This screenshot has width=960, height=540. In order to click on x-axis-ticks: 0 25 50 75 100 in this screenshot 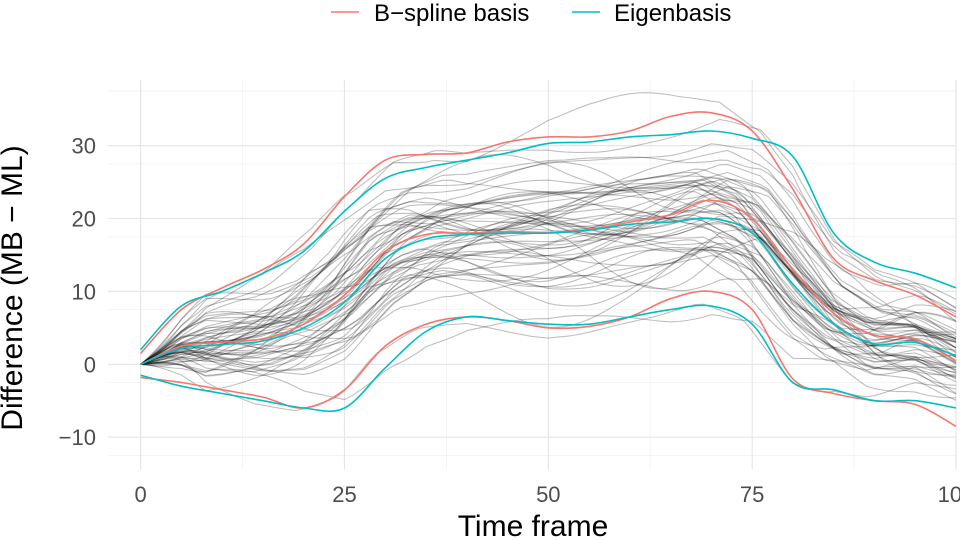, I will do `click(547, 494)`.